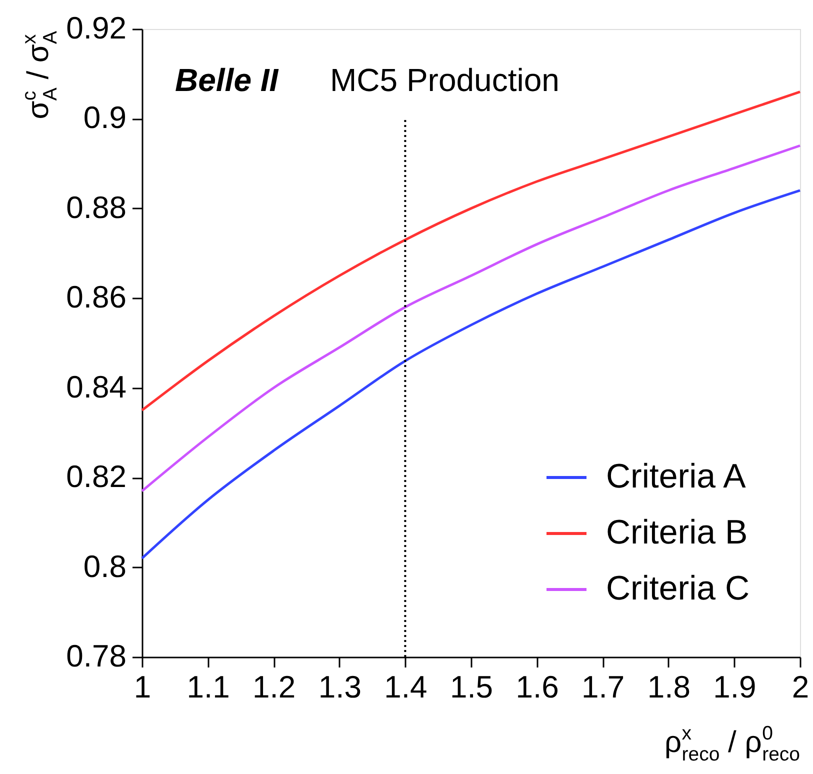  What do you see at coordinates (96, 28) in the screenshot?
I see `y-tick-label: 0.92` at bounding box center [96, 28].